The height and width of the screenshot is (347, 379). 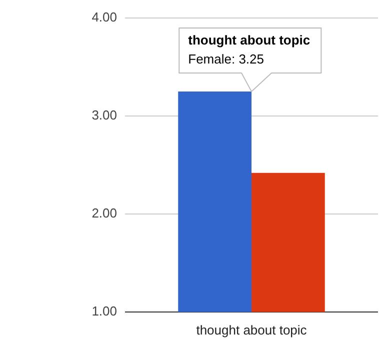 I want to click on y-tick-label: 3.00, so click(x=104, y=115).